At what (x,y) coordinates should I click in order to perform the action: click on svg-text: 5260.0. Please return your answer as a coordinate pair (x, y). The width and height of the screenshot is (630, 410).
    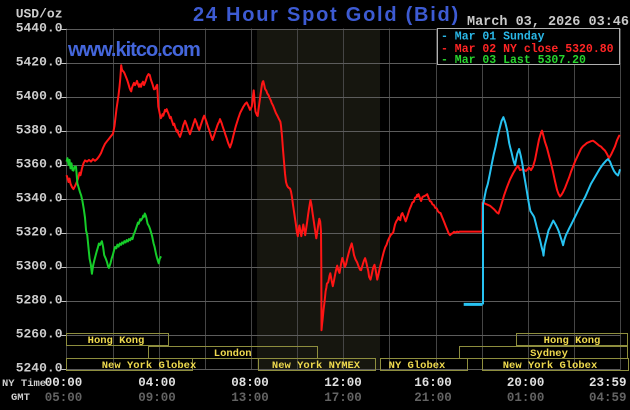
    Looking at the image, I should click on (39, 334).